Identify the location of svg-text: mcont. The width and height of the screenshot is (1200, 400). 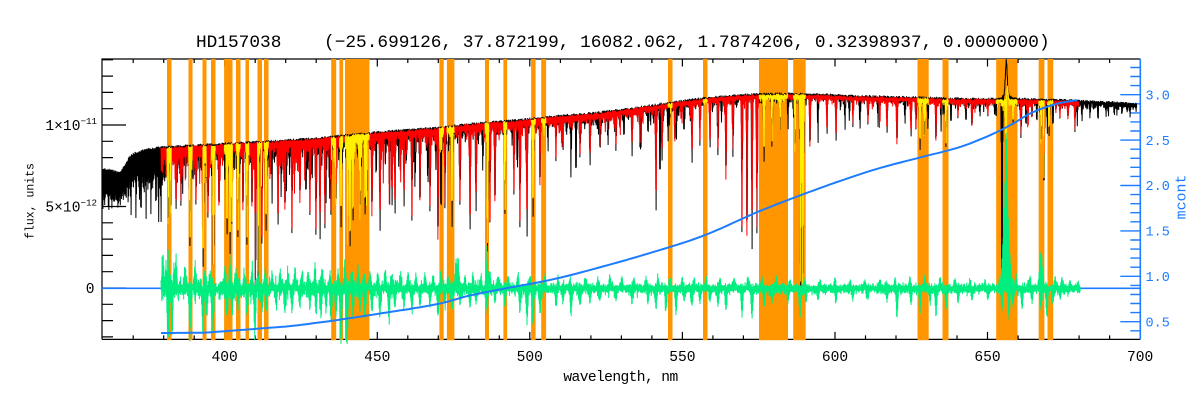
(1183, 197).